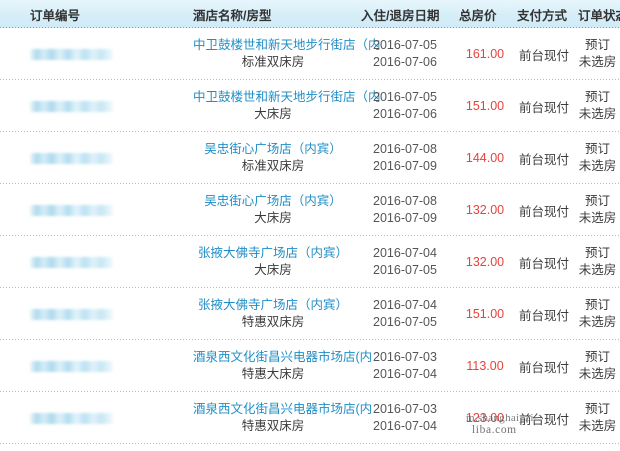  Describe the element at coordinates (283, 366) in the screenshot. I see `hotel-cell: 酒泉西文化街昌兴电器市场店(内 特惠大床房` at that location.